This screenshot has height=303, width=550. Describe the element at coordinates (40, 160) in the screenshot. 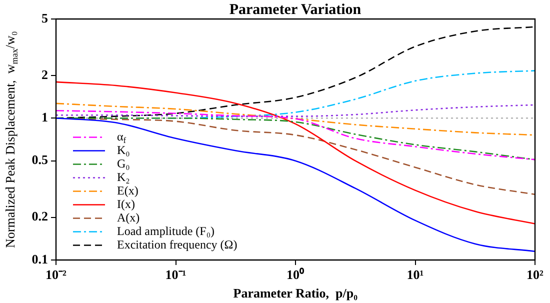

I see `y-tick-label: 0.5` at that location.